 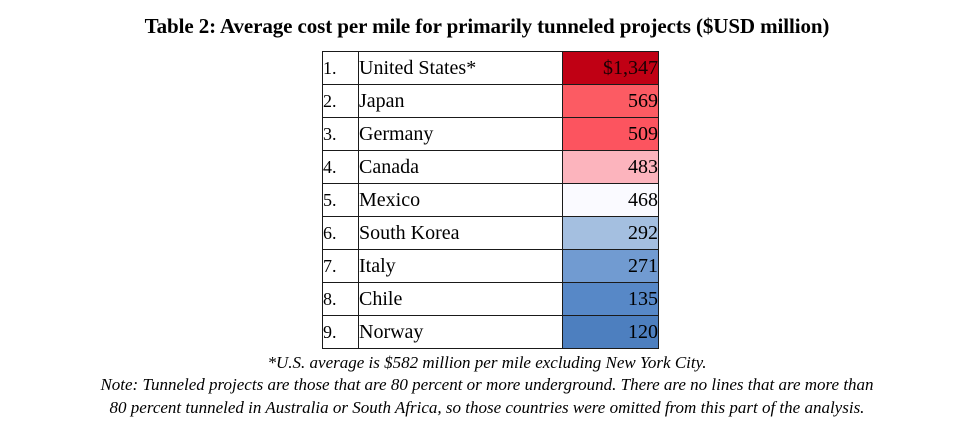 I want to click on rank-cell: 3., so click(x=340, y=134).